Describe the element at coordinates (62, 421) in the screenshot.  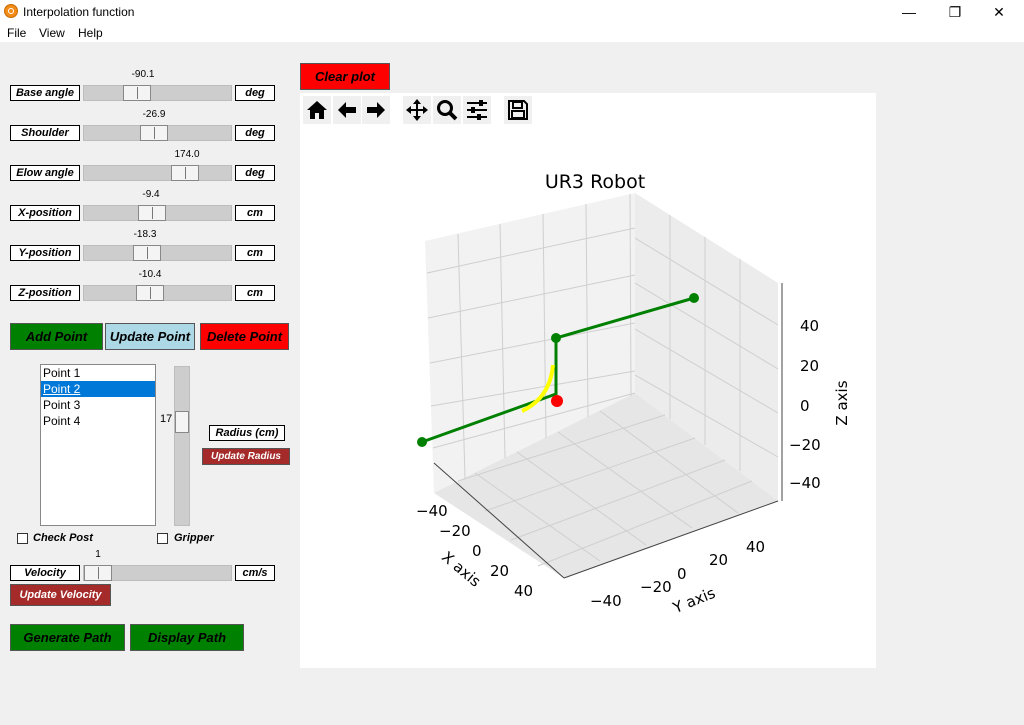
I see `list-item: Point 4` at that location.